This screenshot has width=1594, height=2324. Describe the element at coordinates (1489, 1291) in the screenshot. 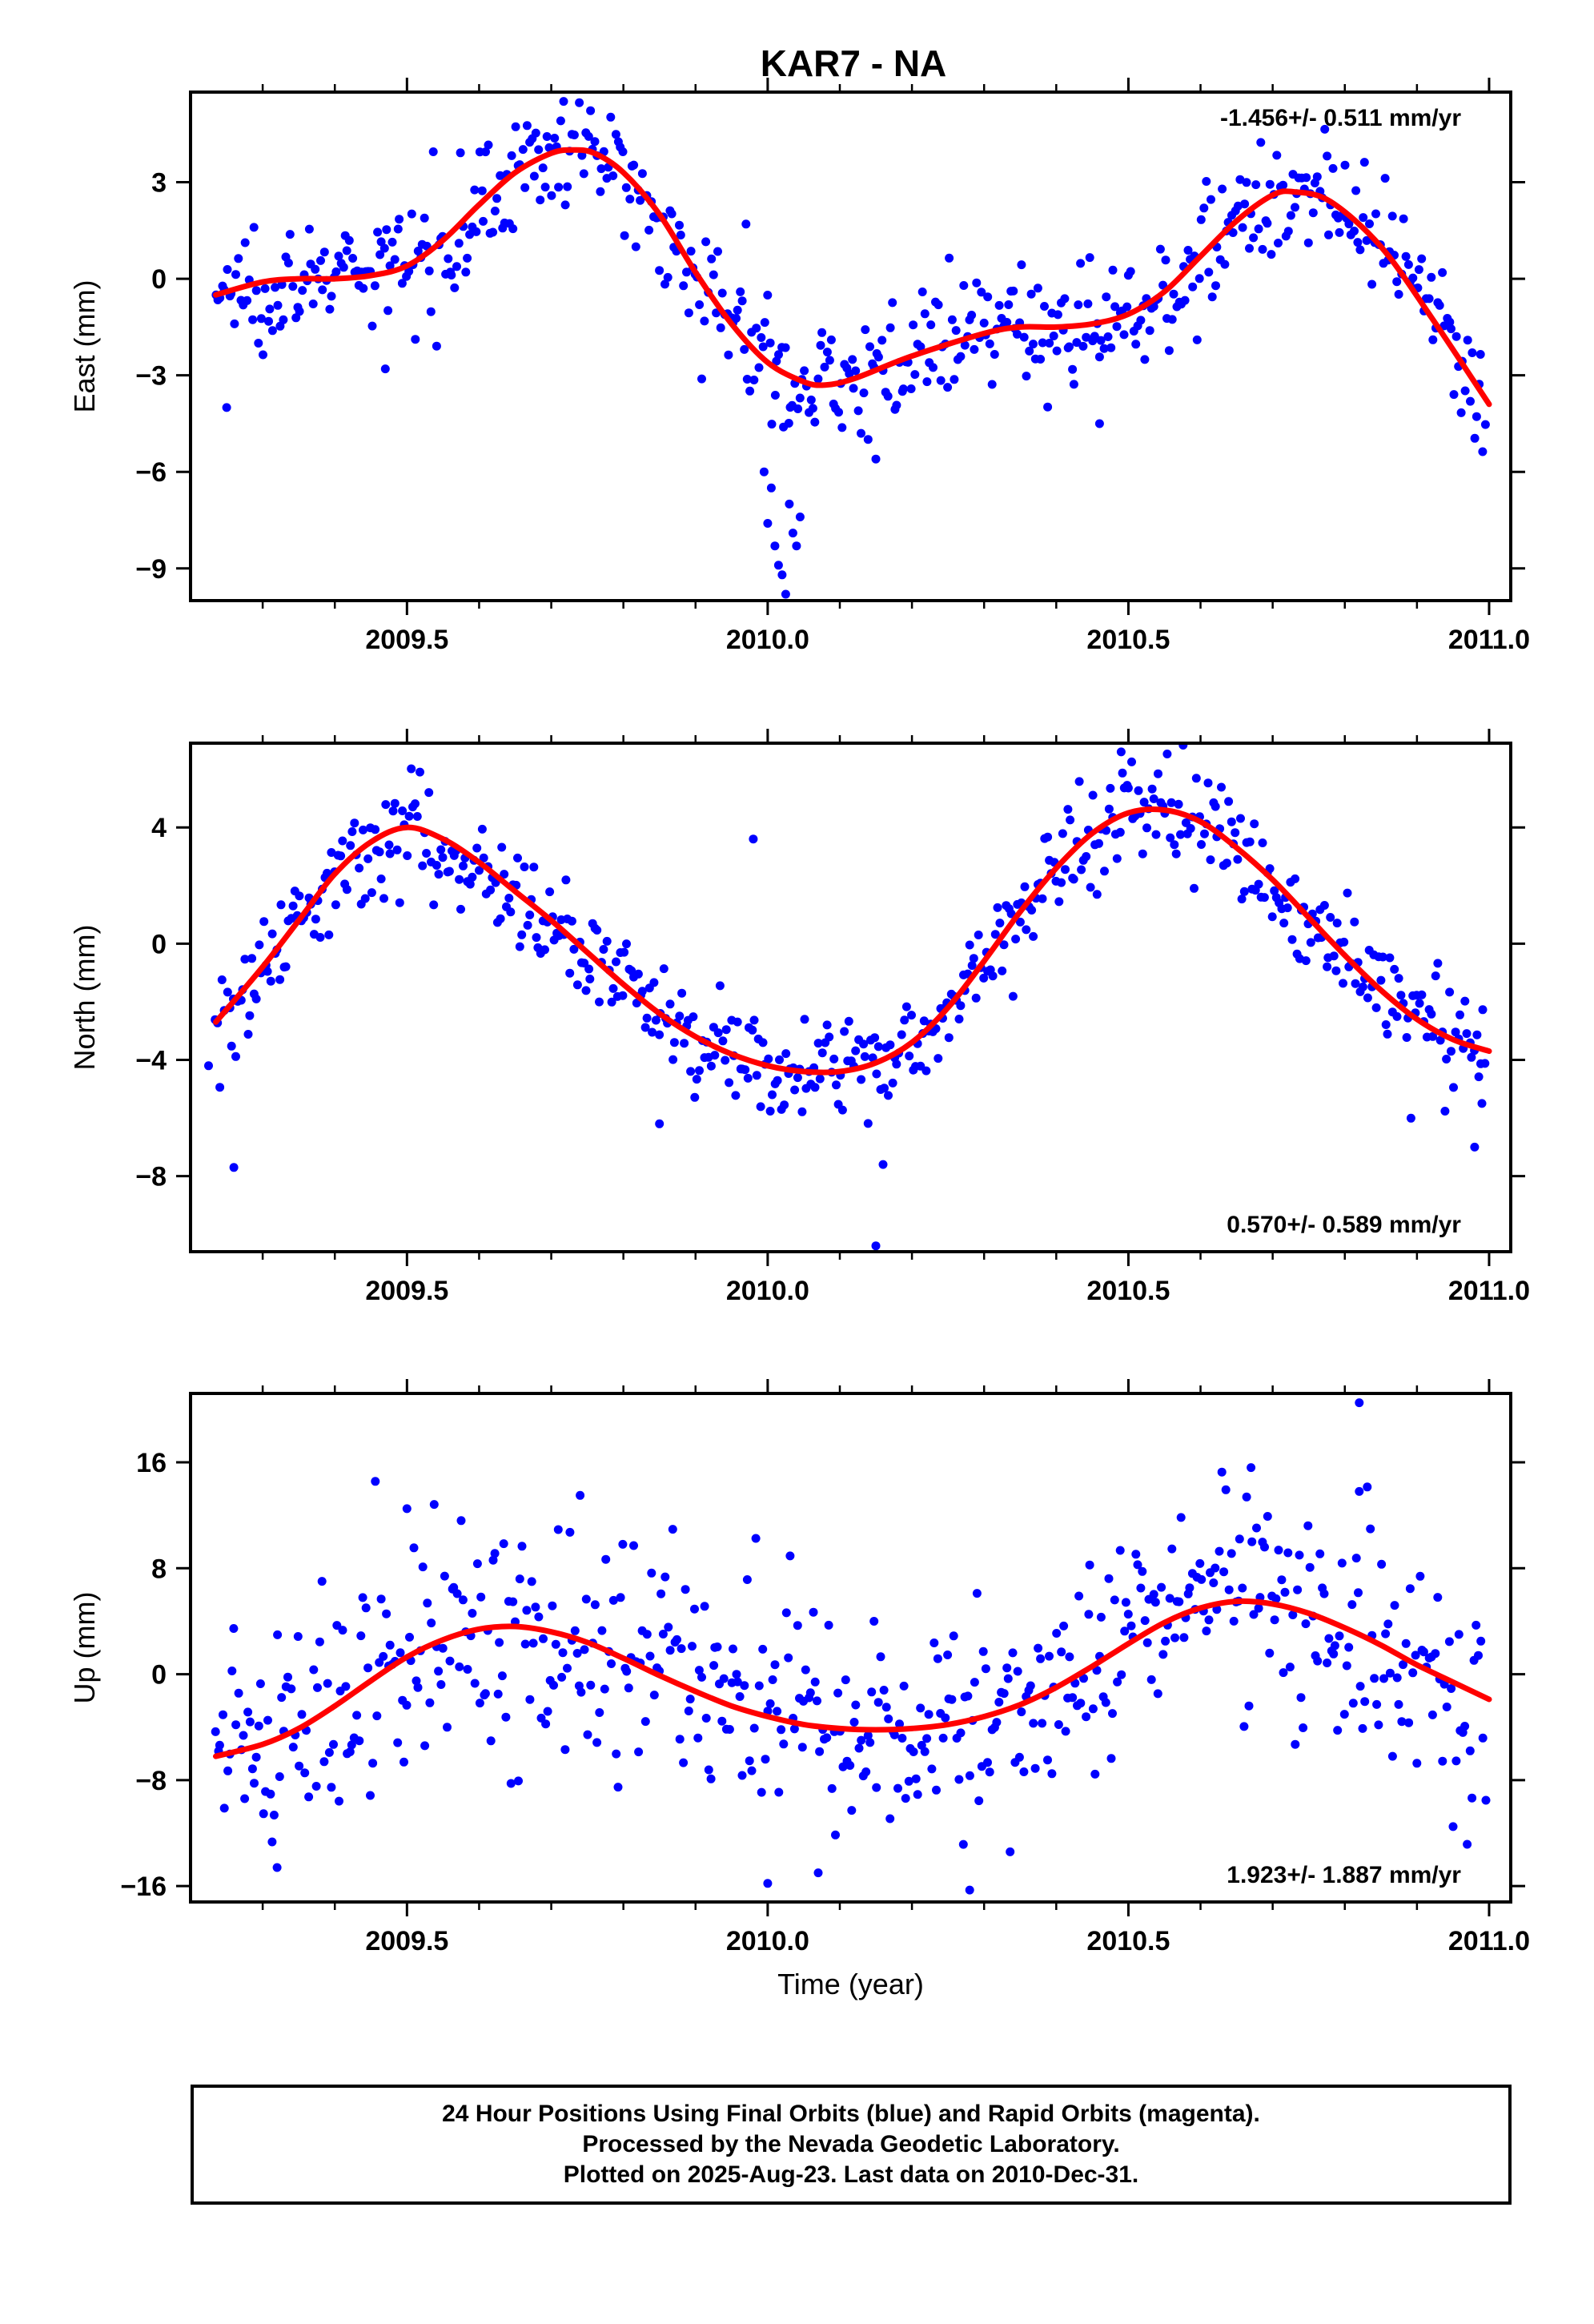

I see `north-xtick-label: 2011.0` at that location.